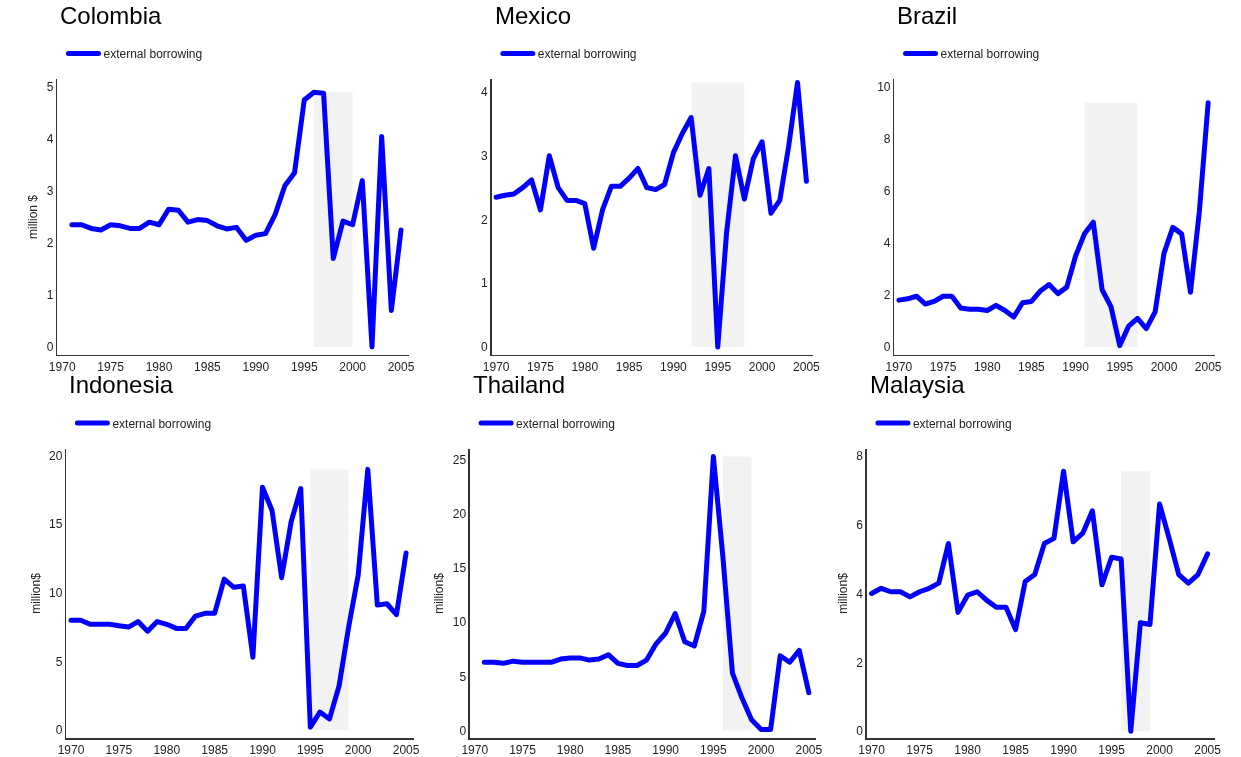  I want to click on chart-title: Brazil, so click(927, 15).